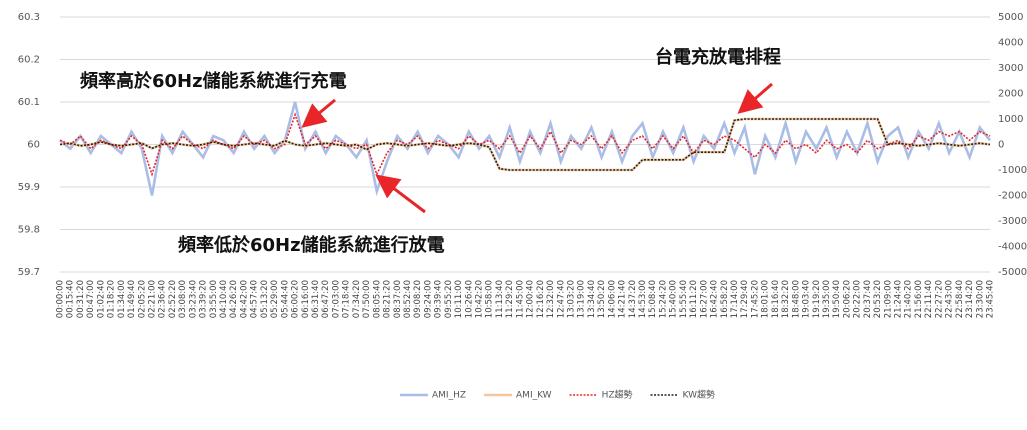 The width and height of the screenshot is (1027, 430). What do you see at coordinates (786, 299) in the screenshot?
I see `x-tick-label: 18:32:20` at bounding box center [786, 299].